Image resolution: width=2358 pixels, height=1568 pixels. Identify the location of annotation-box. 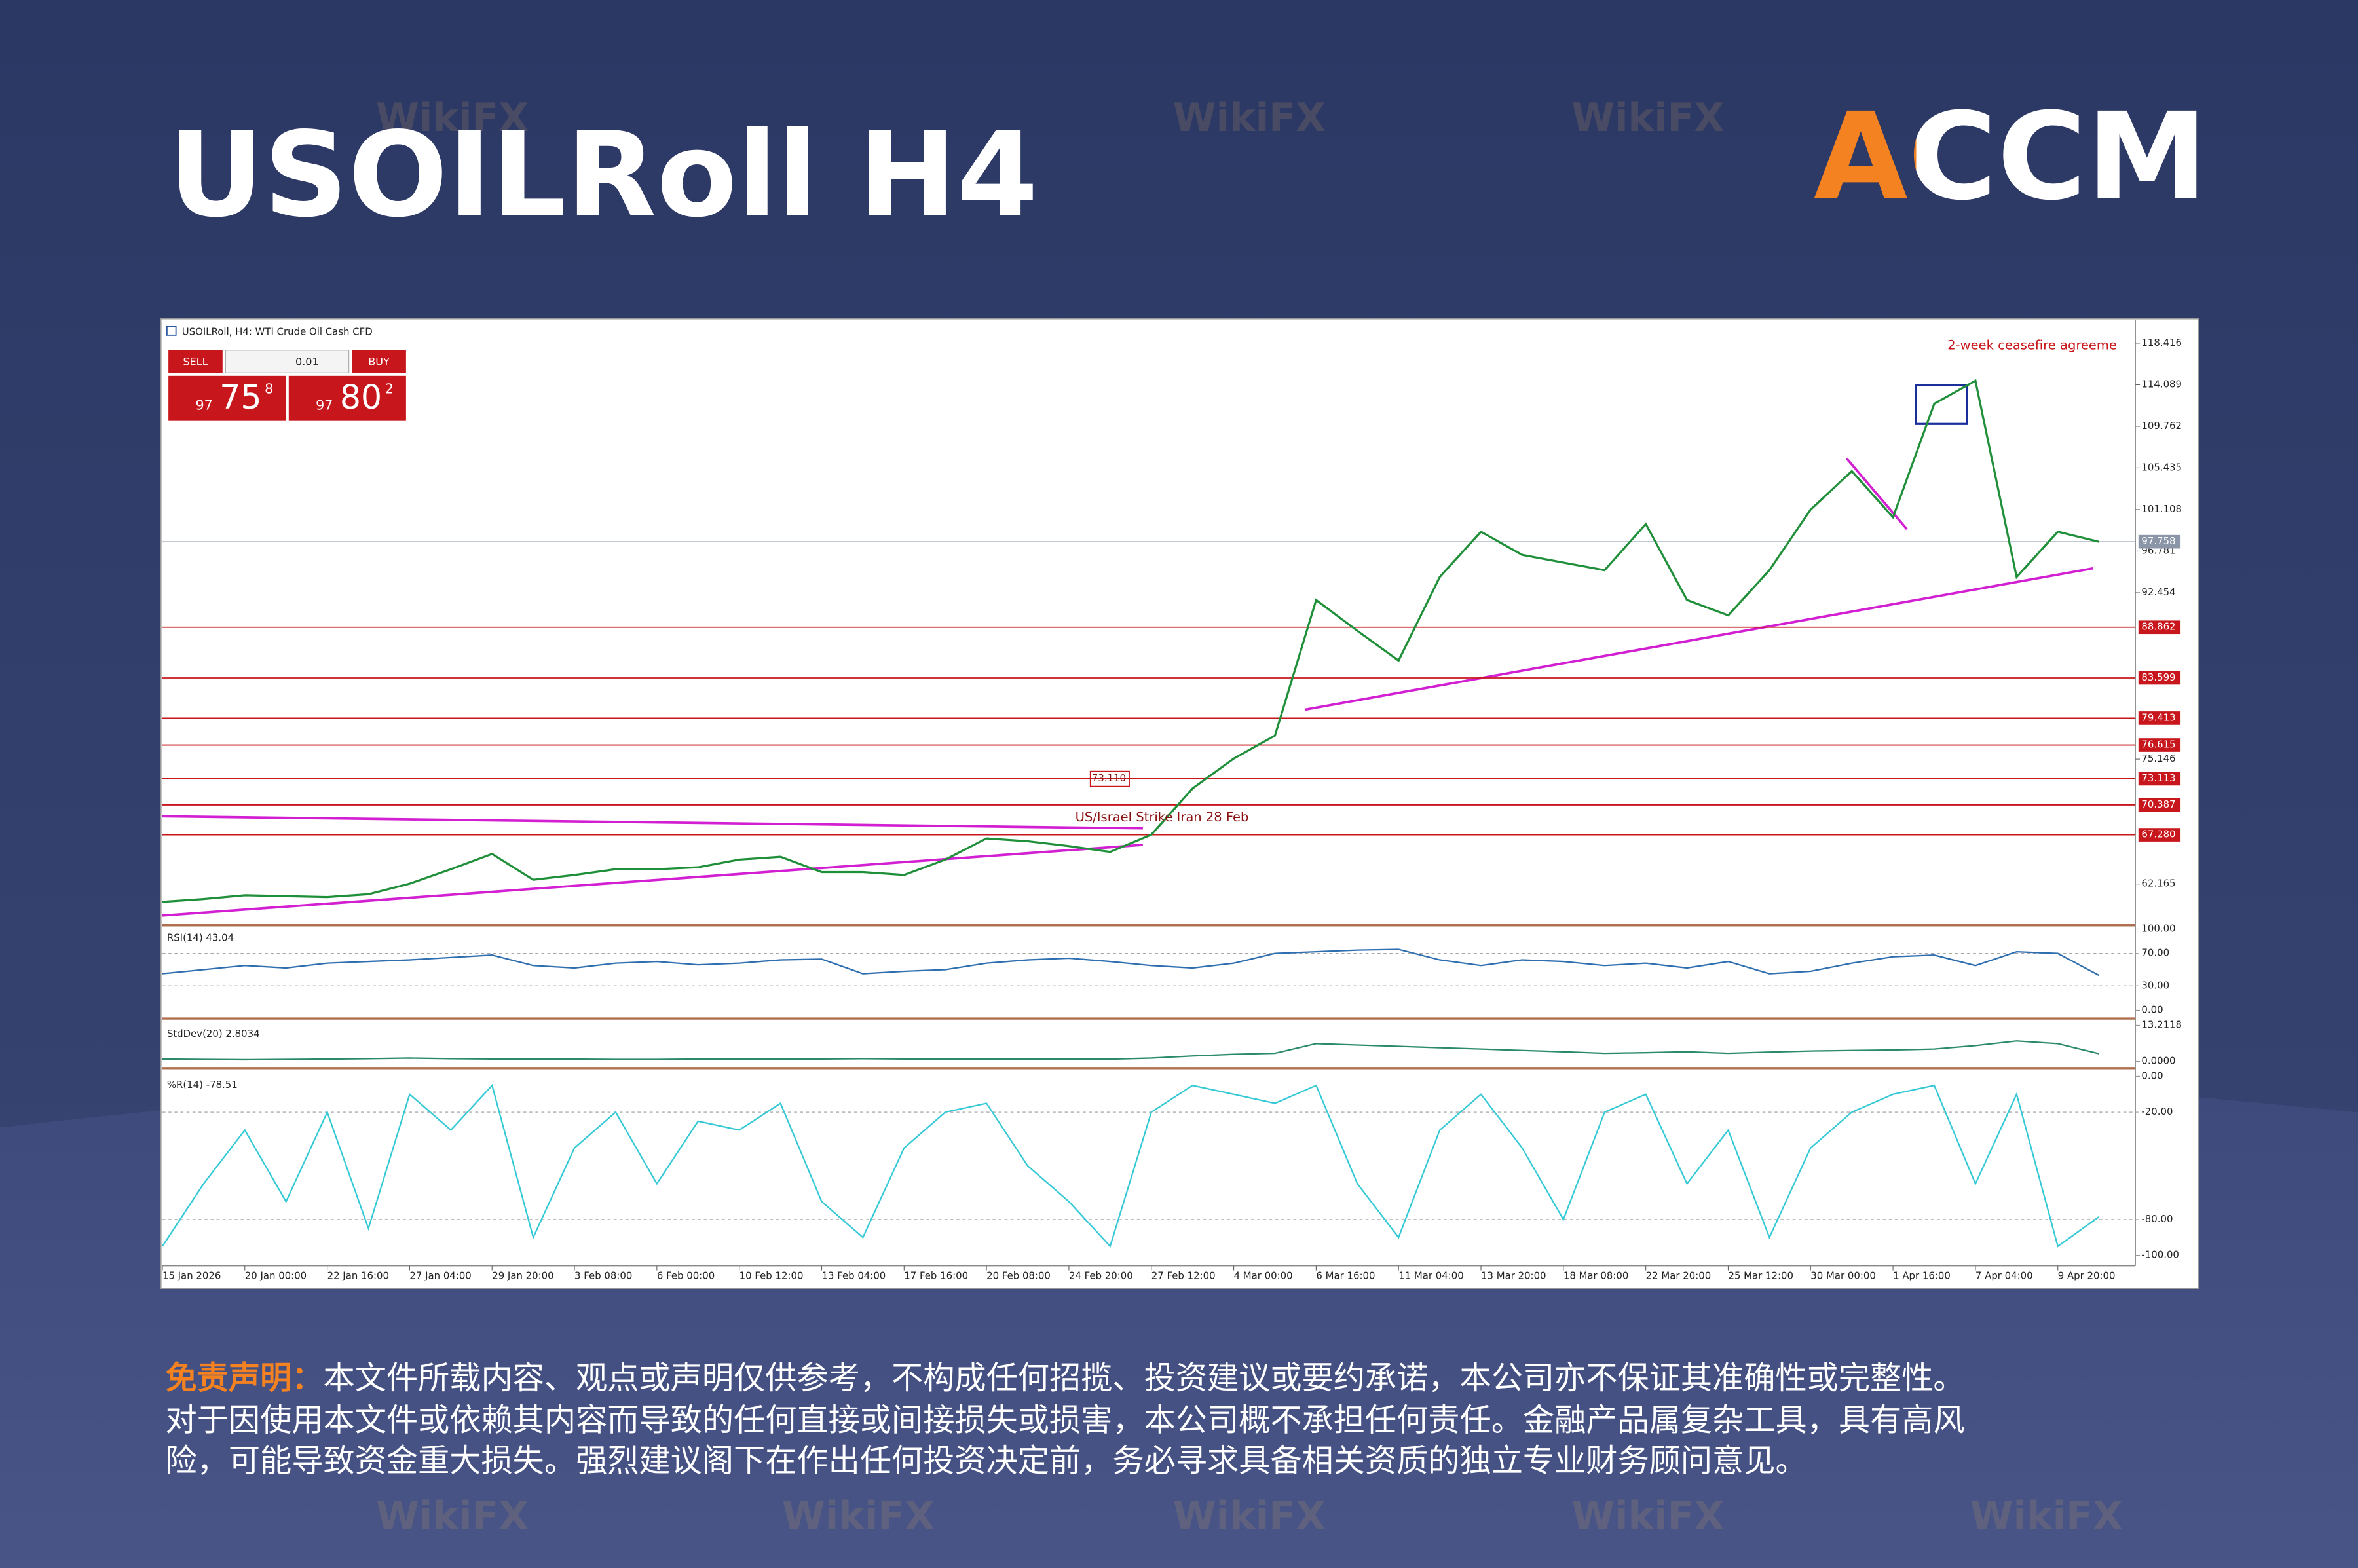
(1110, 778).